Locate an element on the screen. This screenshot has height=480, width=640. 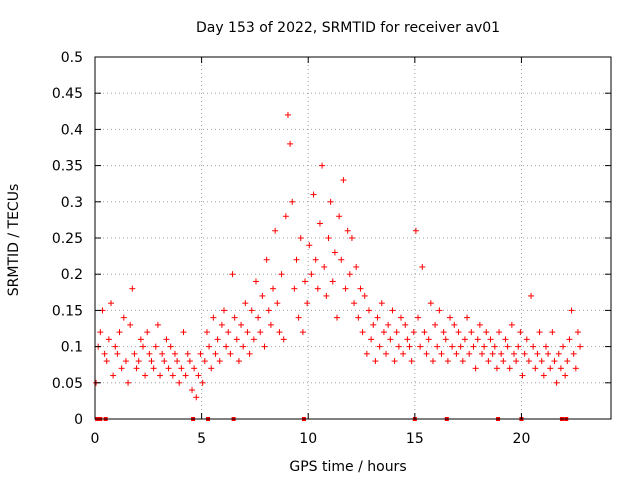
y-tick-label: 0.25 is located at coordinates (67, 239).